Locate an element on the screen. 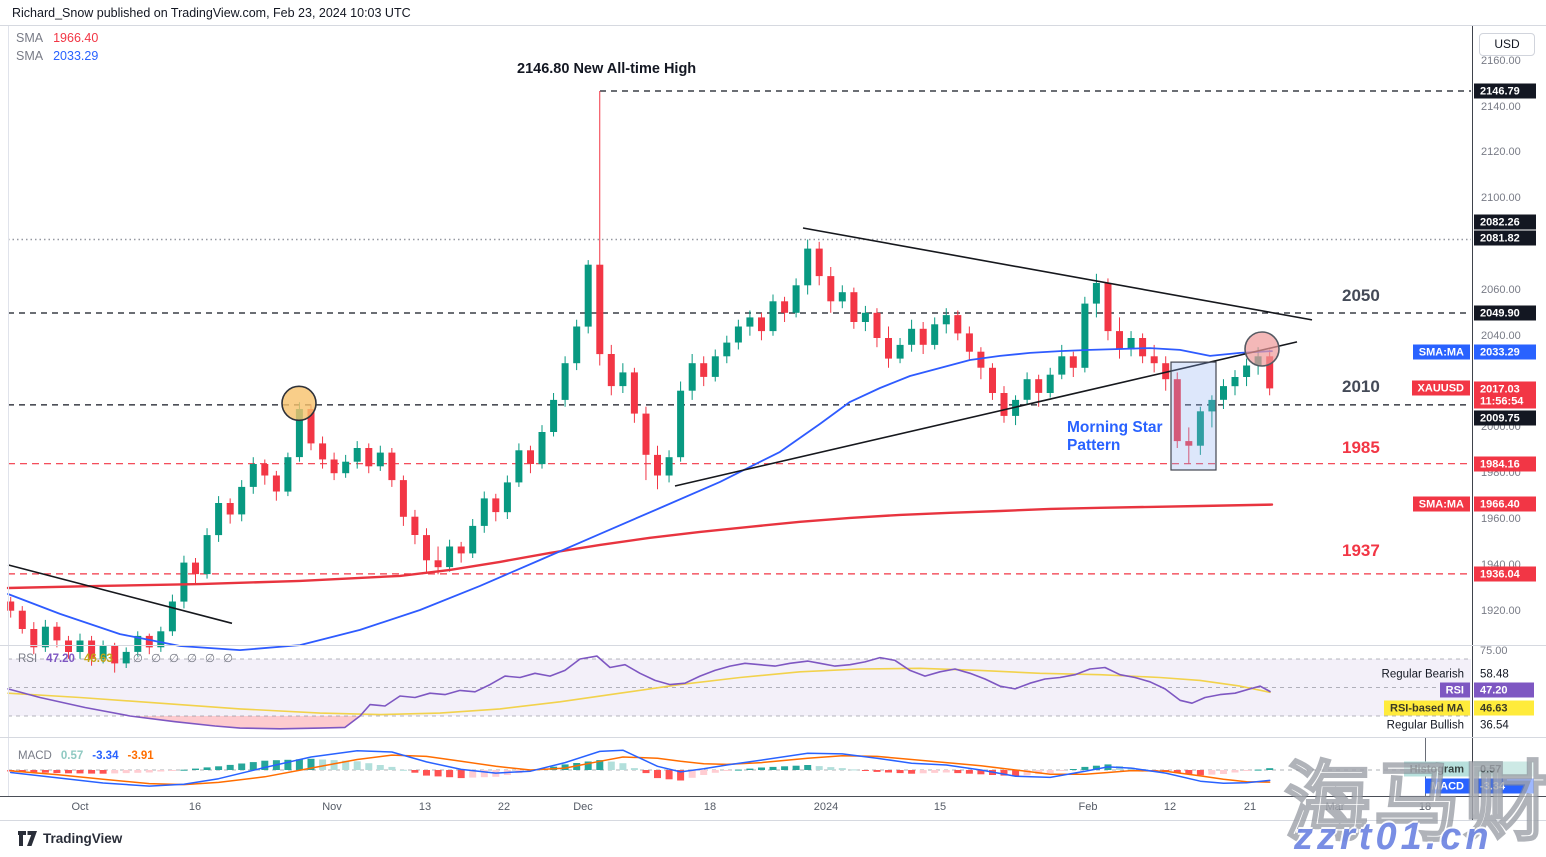 The height and width of the screenshot is (857, 1546). rsi-pane-separator is located at coordinates (773, 645).